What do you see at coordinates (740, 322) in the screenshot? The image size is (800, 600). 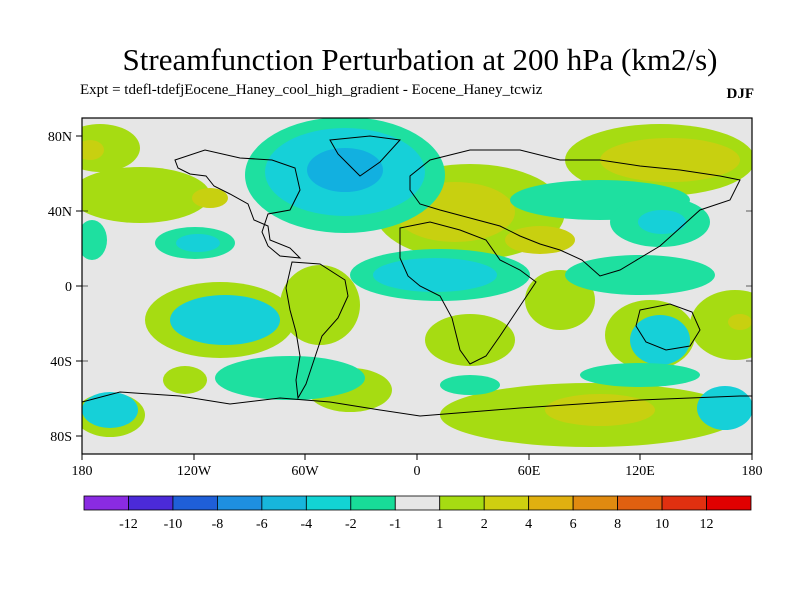 I see `pos-anomaly-south-pacific-core` at bounding box center [740, 322].